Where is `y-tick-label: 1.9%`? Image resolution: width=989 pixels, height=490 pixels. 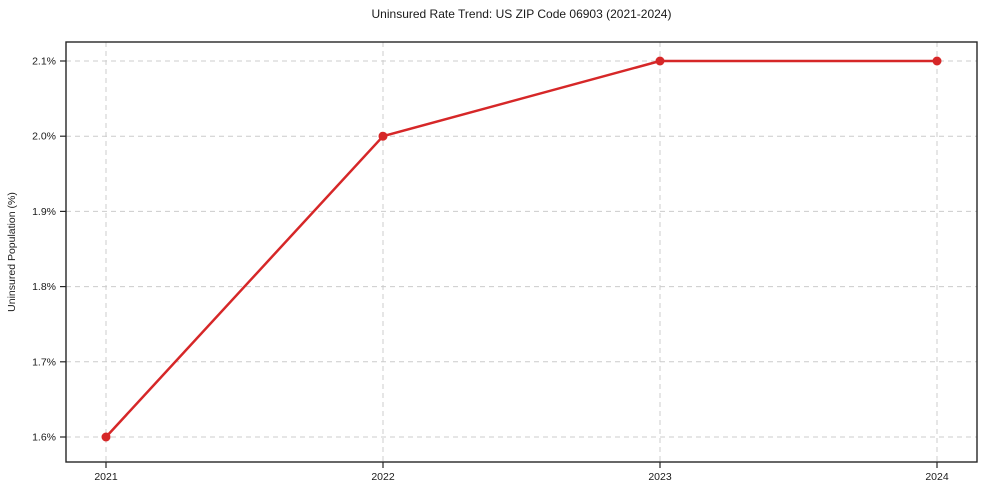
y-tick-label: 1.9% is located at coordinates (44, 212).